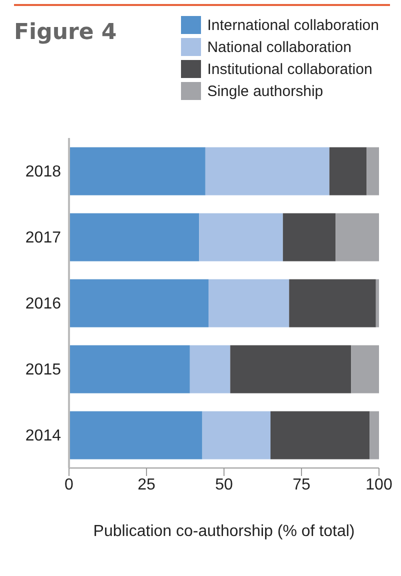 The image size is (401, 576). What do you see at coordinates (293, 25) in the screenshot?
I see `legend-label: International collaboration` at bounding box center [293, 25].